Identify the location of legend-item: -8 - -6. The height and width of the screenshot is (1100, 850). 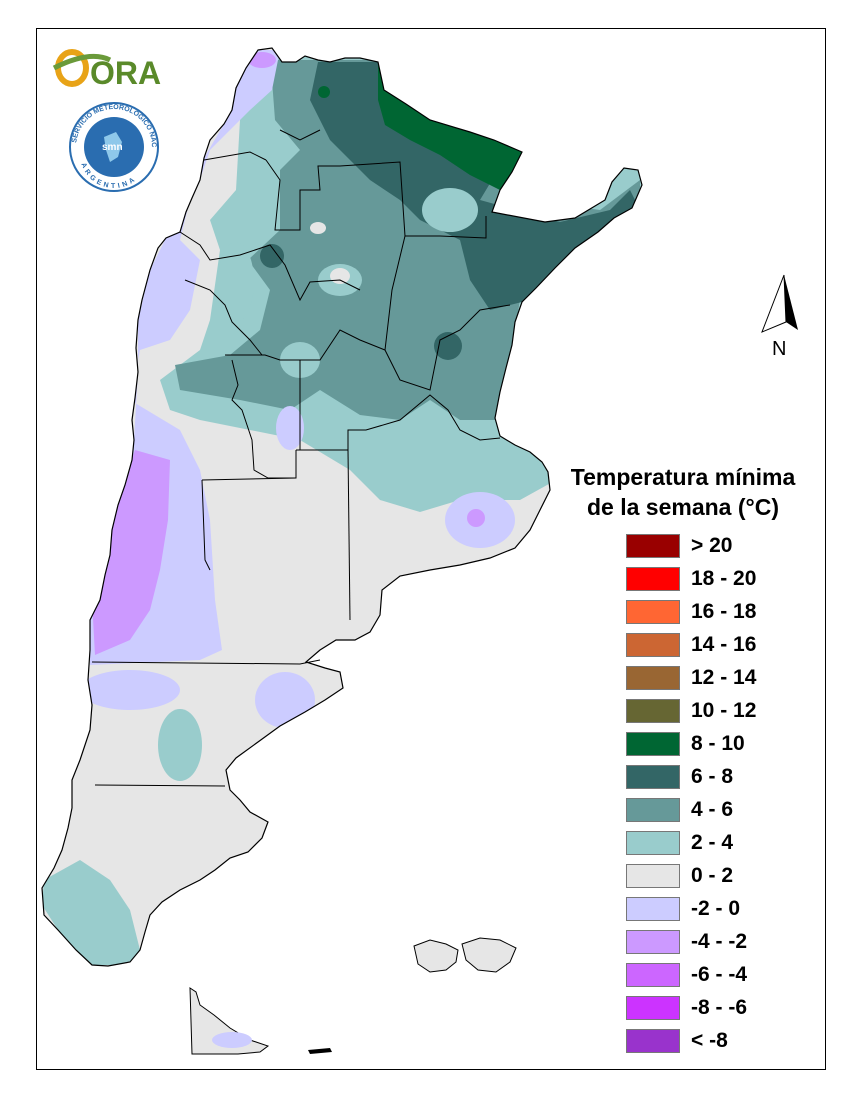
(686, 1008).